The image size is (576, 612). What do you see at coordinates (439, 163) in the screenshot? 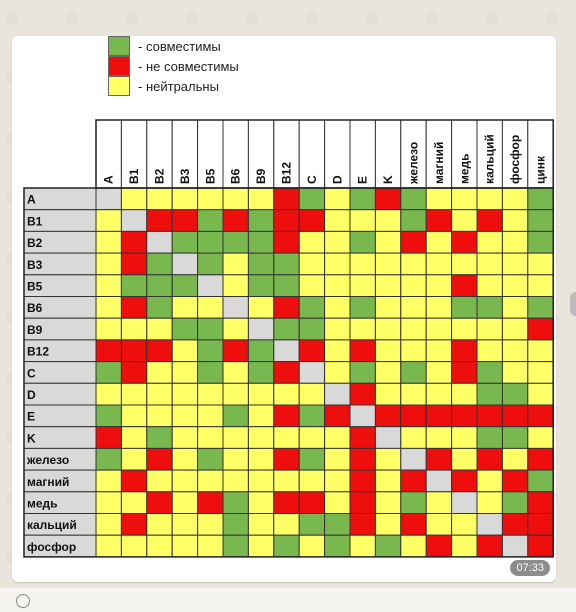
I see `column-header-label: магний` at bounding box center [439, 163].